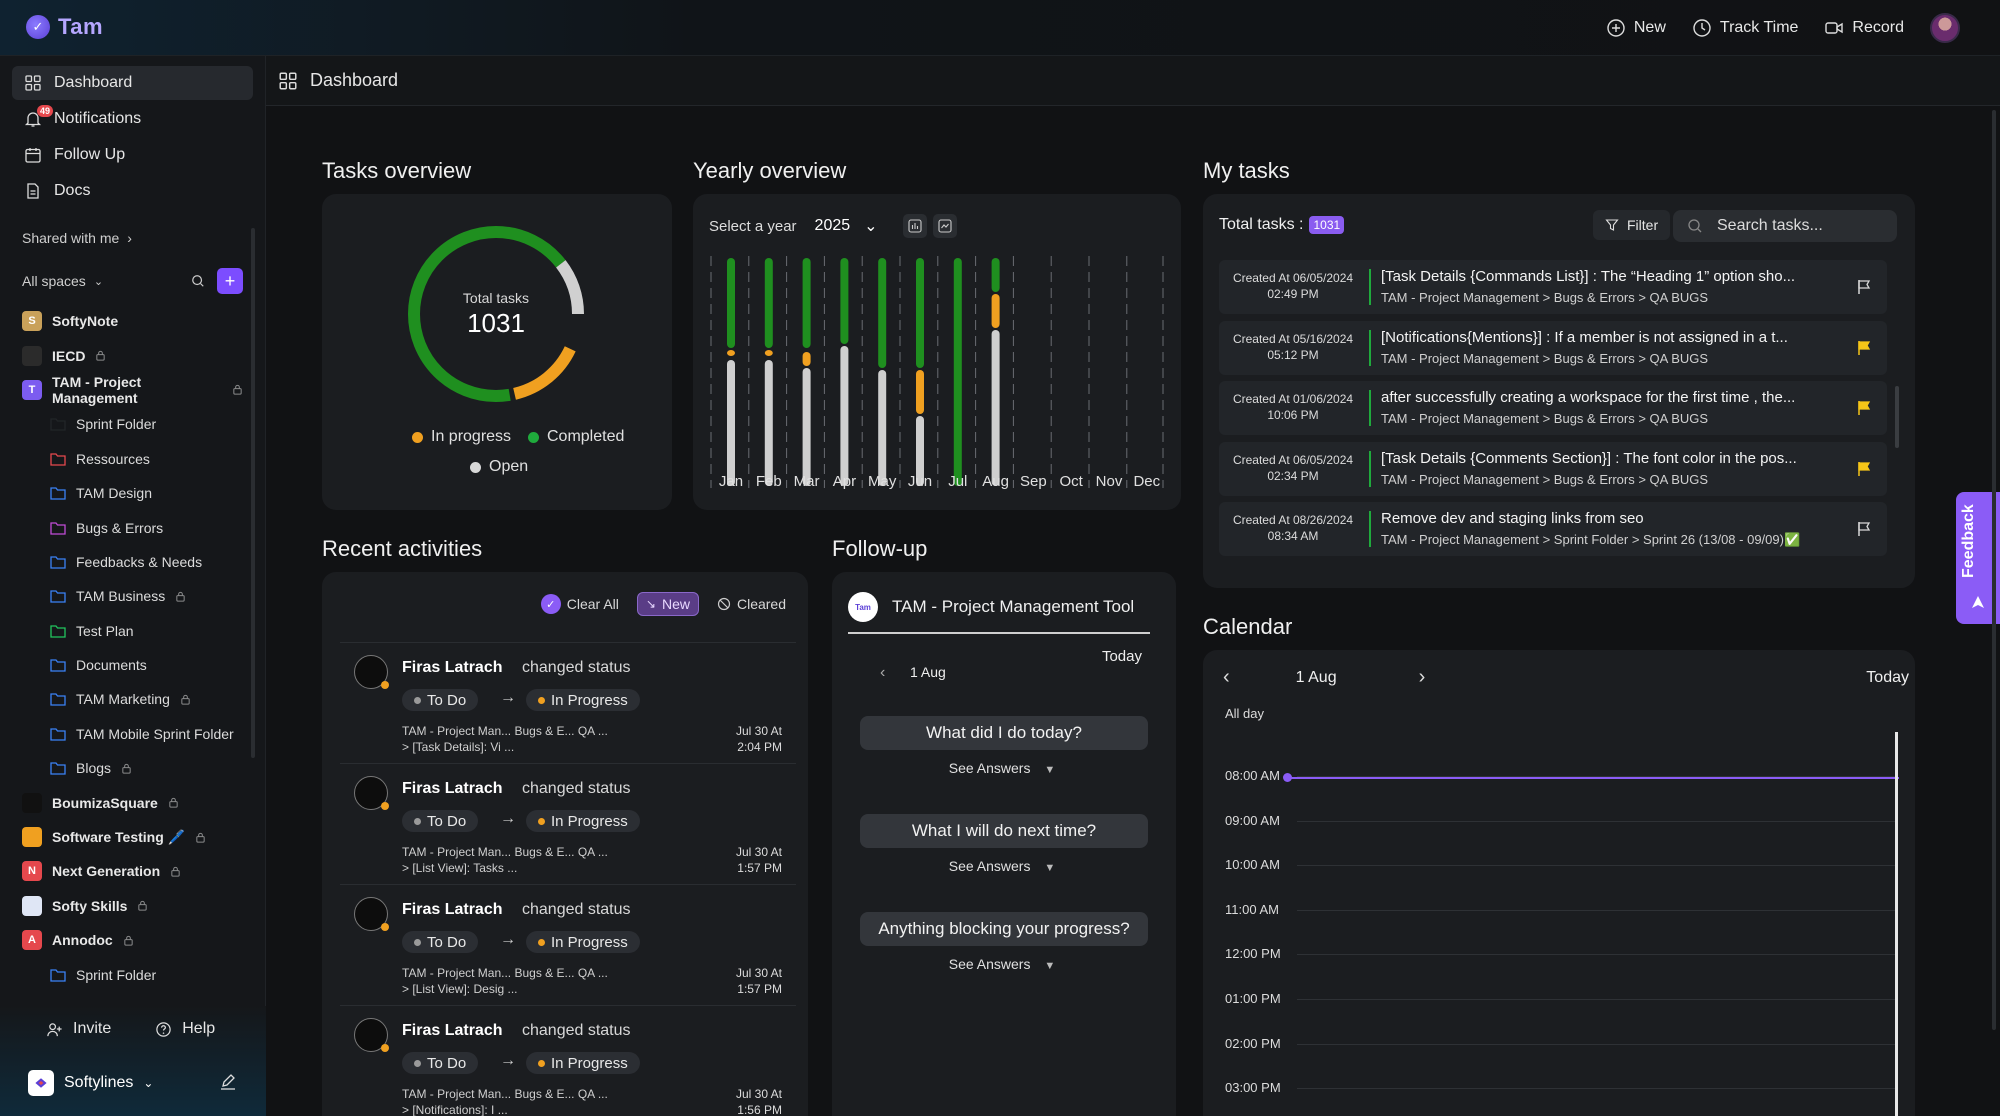 The image size is (2000, 1116). What do you see at coordinates (132, 155) in the screenshot?
I see `sidebar-item-follow-up: Follow Up` at bounding box center [132, 155].